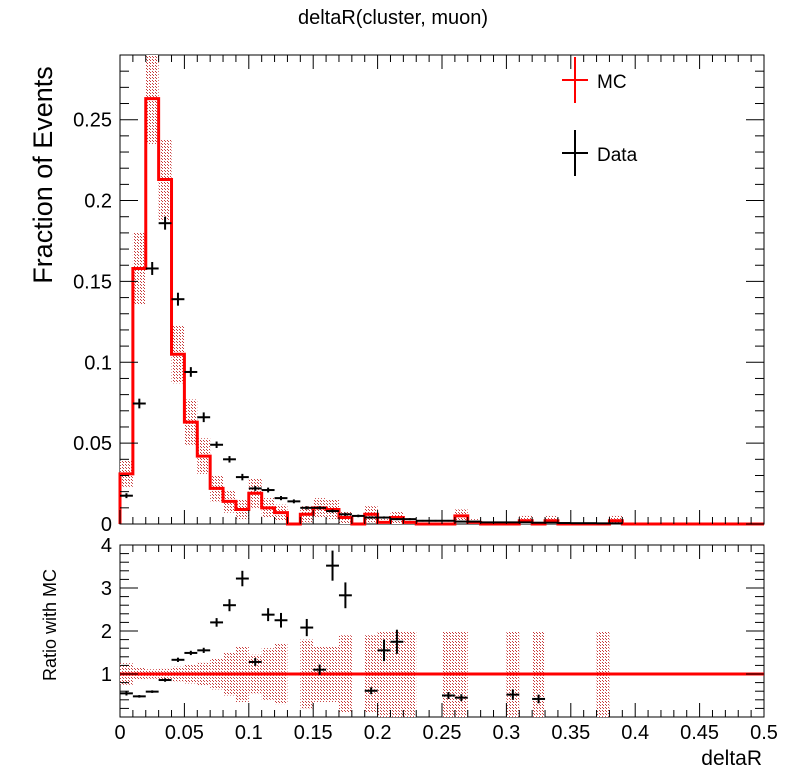  Describe the element at coordinates (106, 675) in the screenshot. I see `ratio-y-tick-label: 1` at that location.